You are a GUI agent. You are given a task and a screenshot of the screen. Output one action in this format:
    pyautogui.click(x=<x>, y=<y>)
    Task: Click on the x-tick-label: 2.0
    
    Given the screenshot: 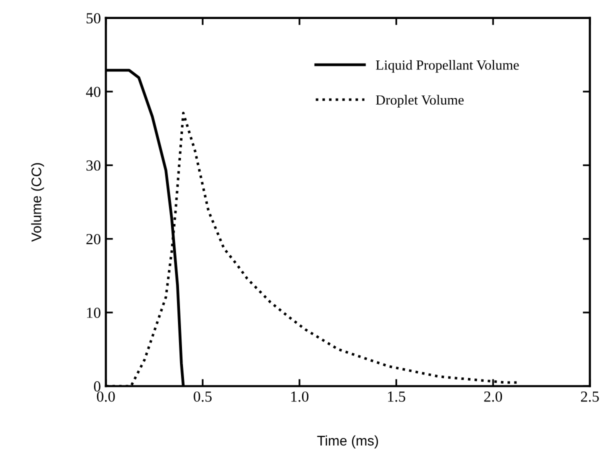 What is the action you would take?
    pyautogui.click(x=493, y=396)
    